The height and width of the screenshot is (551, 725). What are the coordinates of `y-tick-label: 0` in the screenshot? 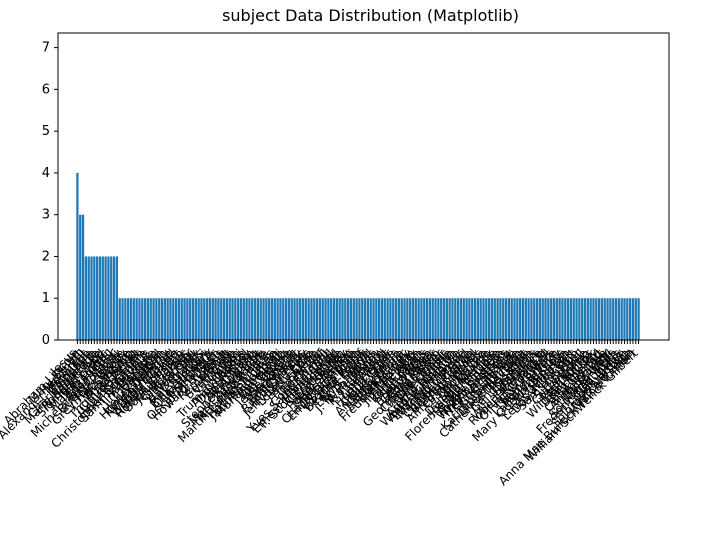 It's located at (46, 340).